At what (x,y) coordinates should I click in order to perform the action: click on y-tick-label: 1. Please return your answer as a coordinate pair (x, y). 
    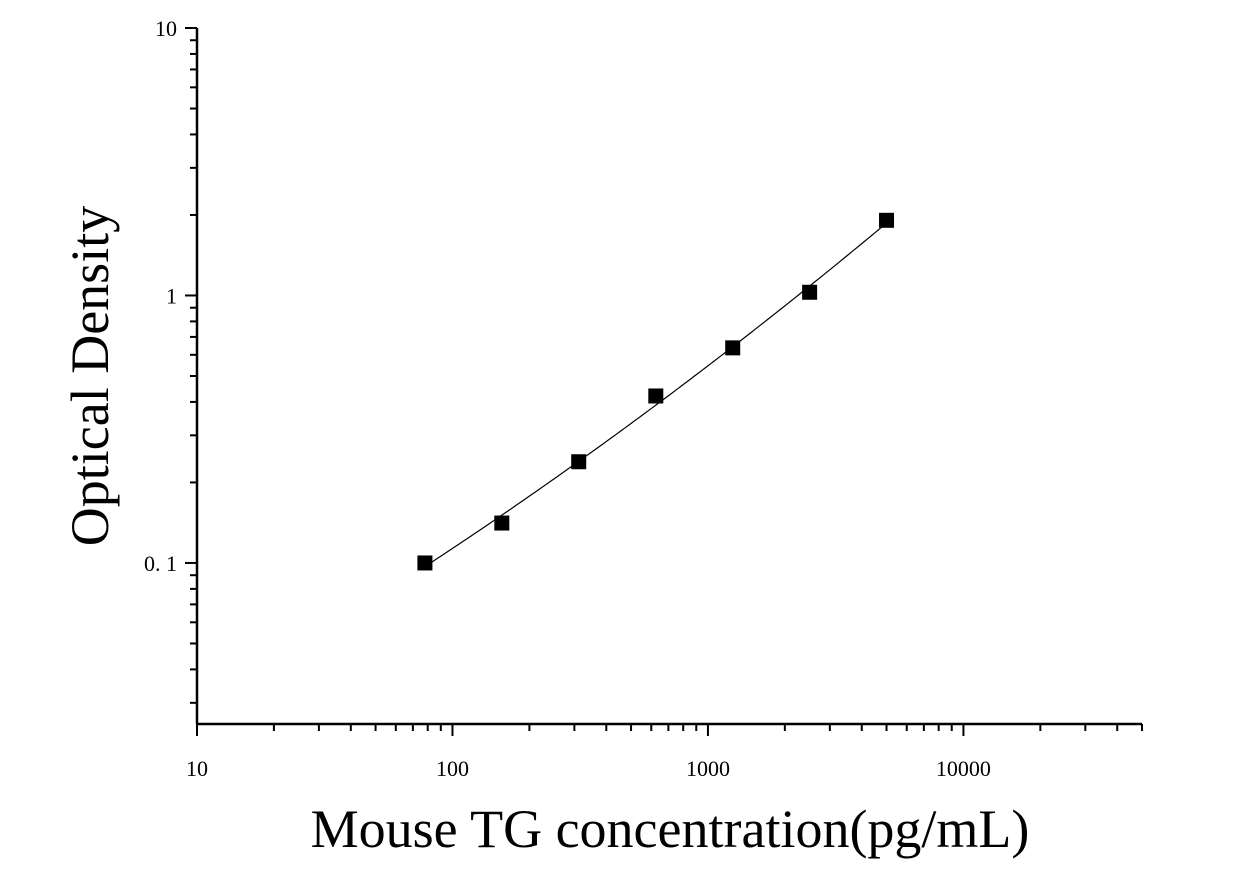
    Looking at the image, I should click on (171, 295).